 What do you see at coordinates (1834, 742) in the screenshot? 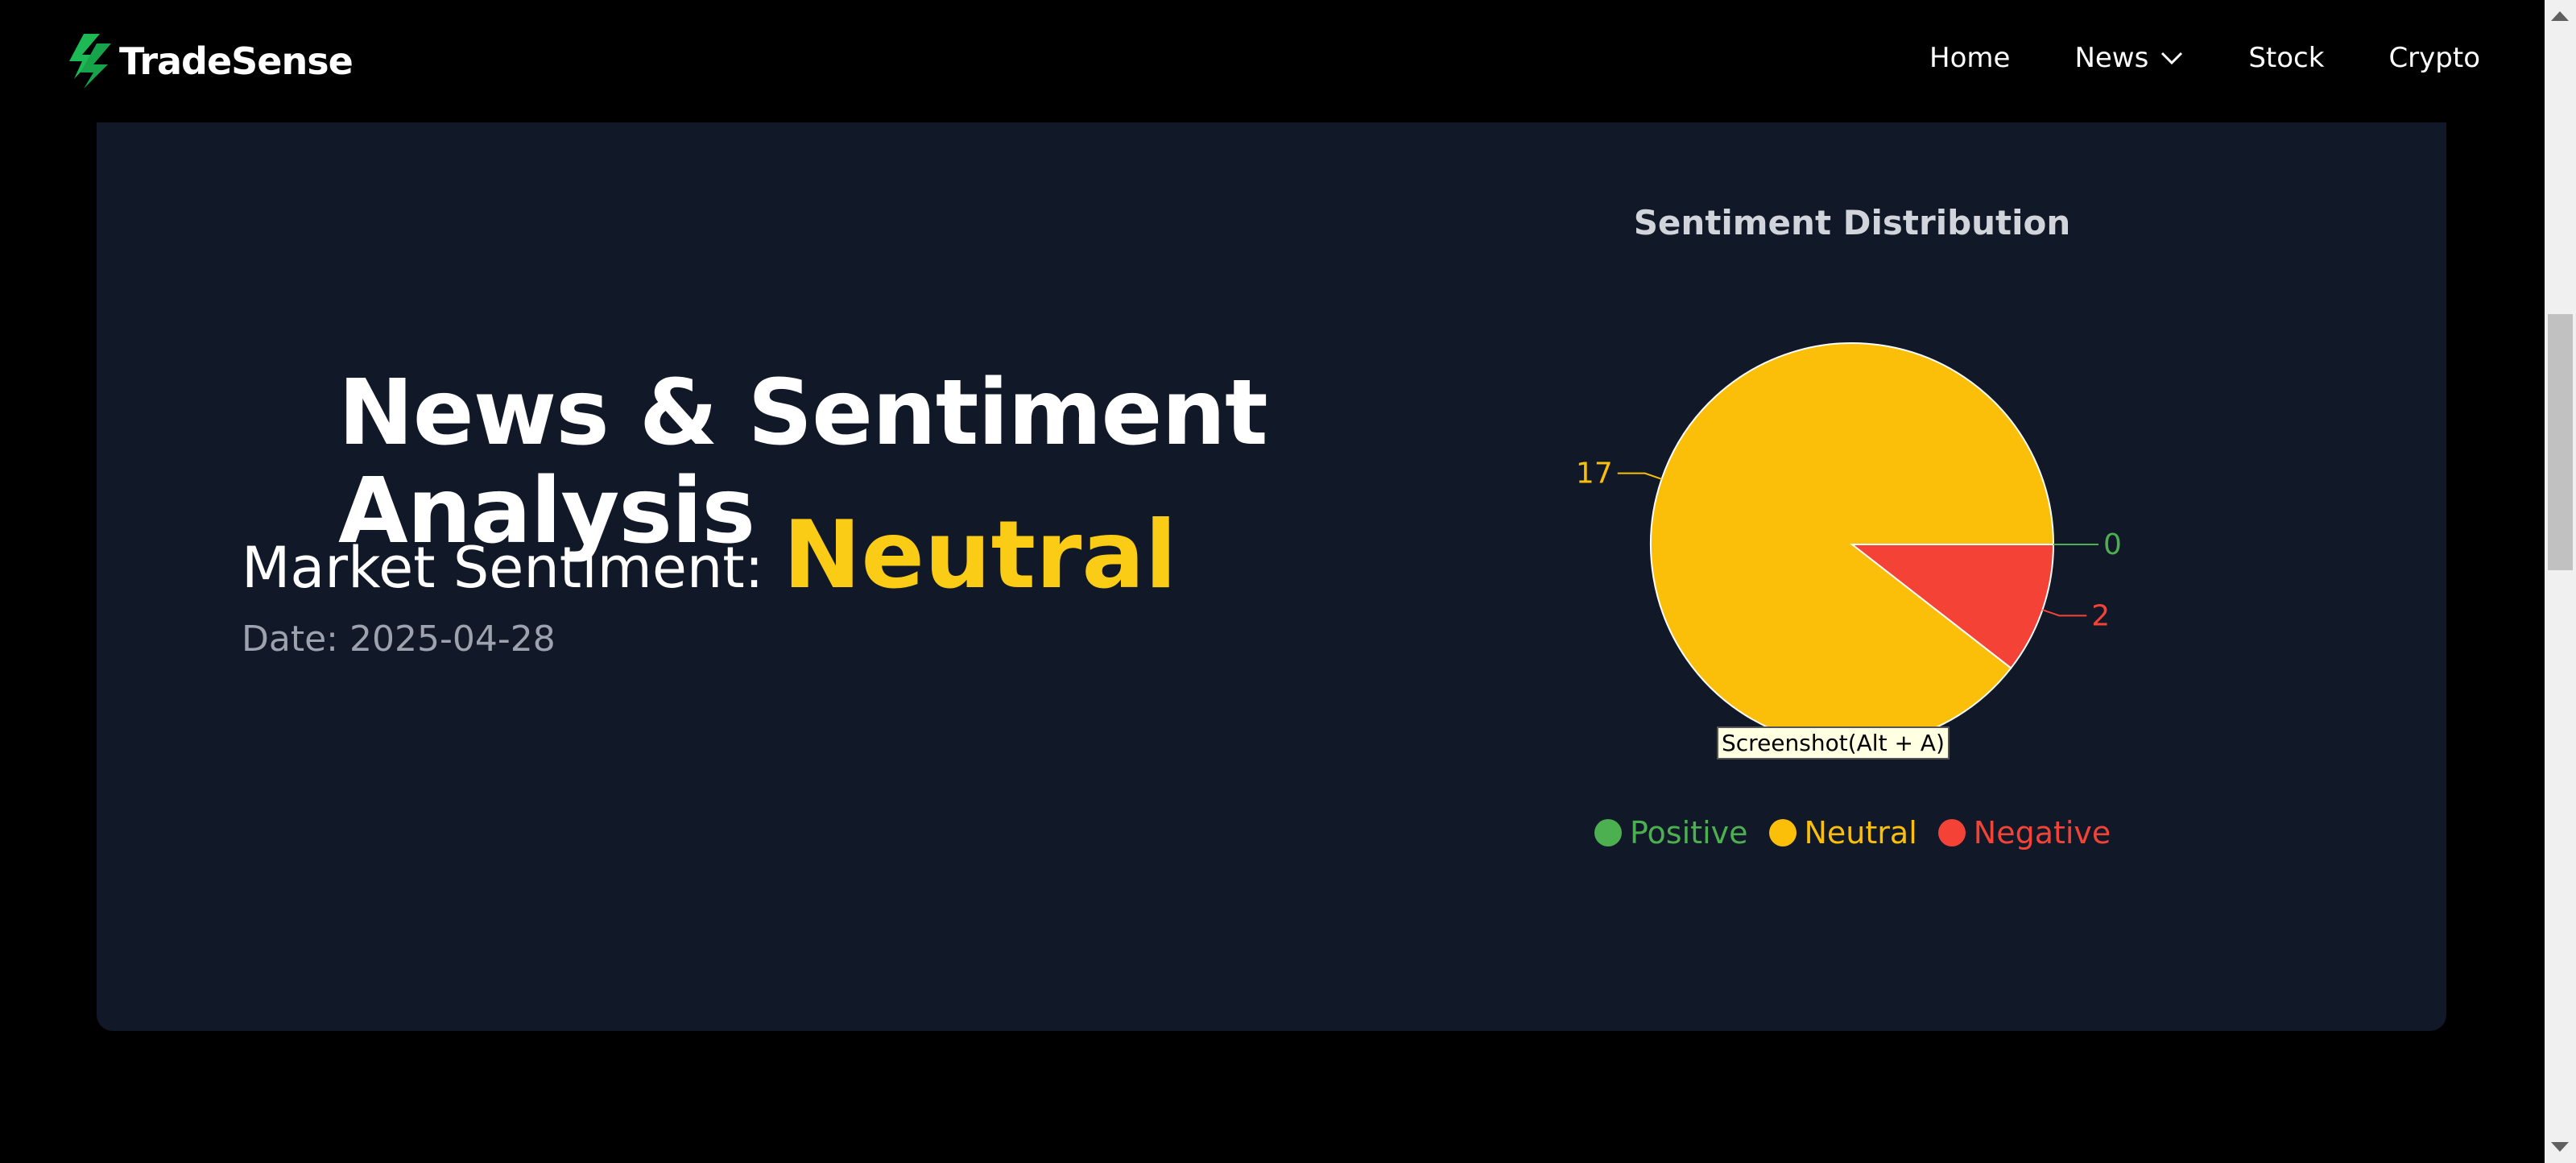
I see `screenshot-tooltip: Screenshot(Alt + A)` at bounding box center [1834, 742].